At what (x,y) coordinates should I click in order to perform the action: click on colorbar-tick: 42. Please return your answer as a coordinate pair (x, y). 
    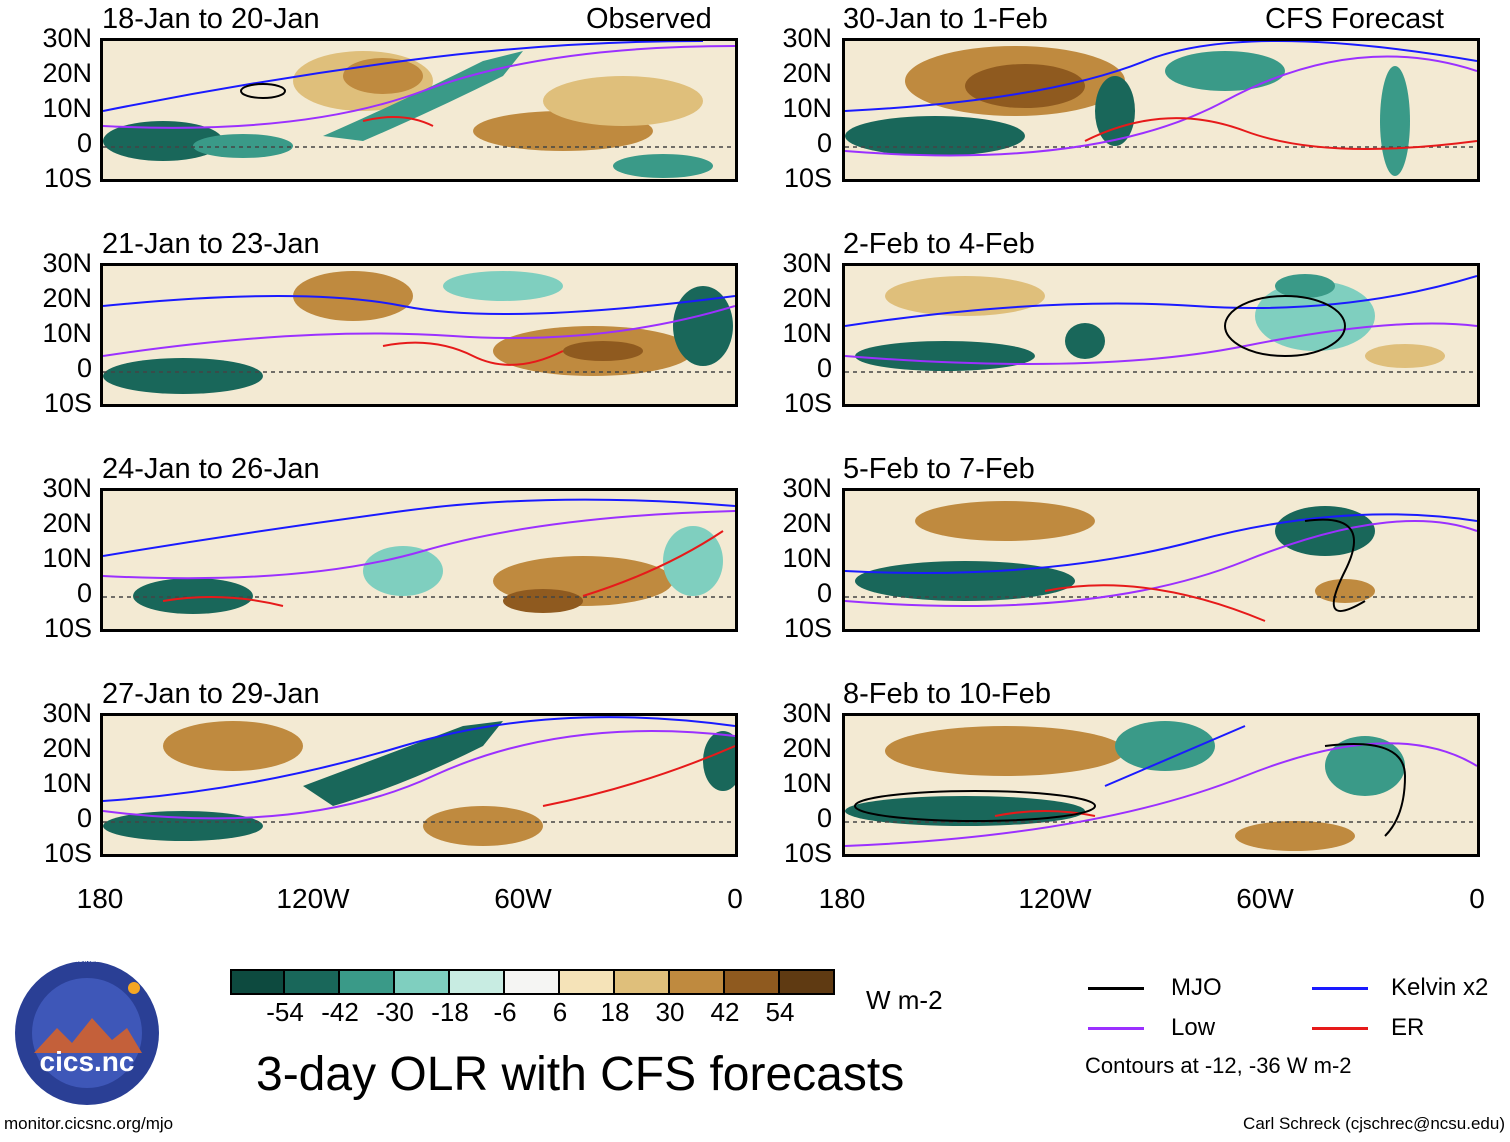
    Looking at the image, I should click on (725, 1012).